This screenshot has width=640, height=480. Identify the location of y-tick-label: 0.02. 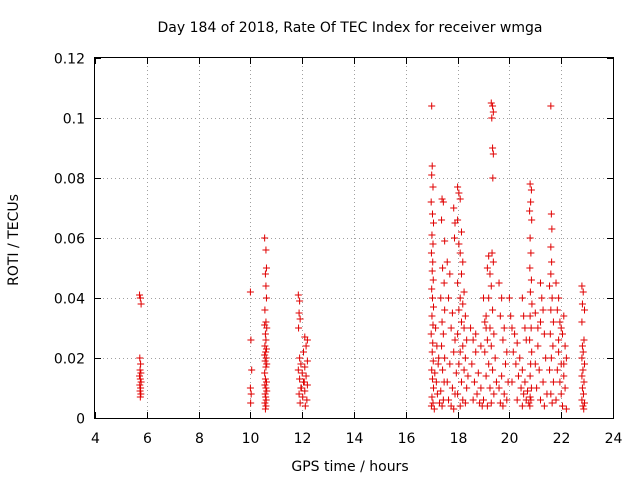
(69, 360).